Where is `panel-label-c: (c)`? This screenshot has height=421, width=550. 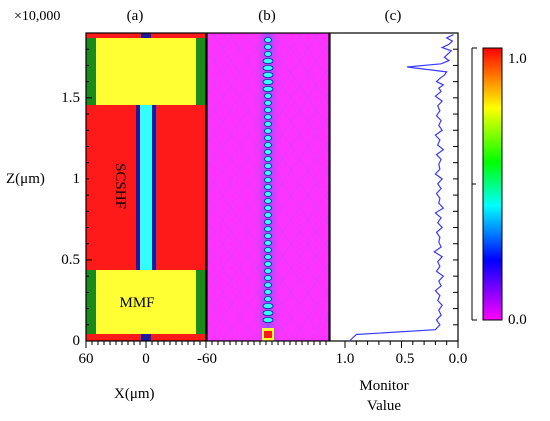
panel-label-c: (c) is located at coordinates (393, 16).